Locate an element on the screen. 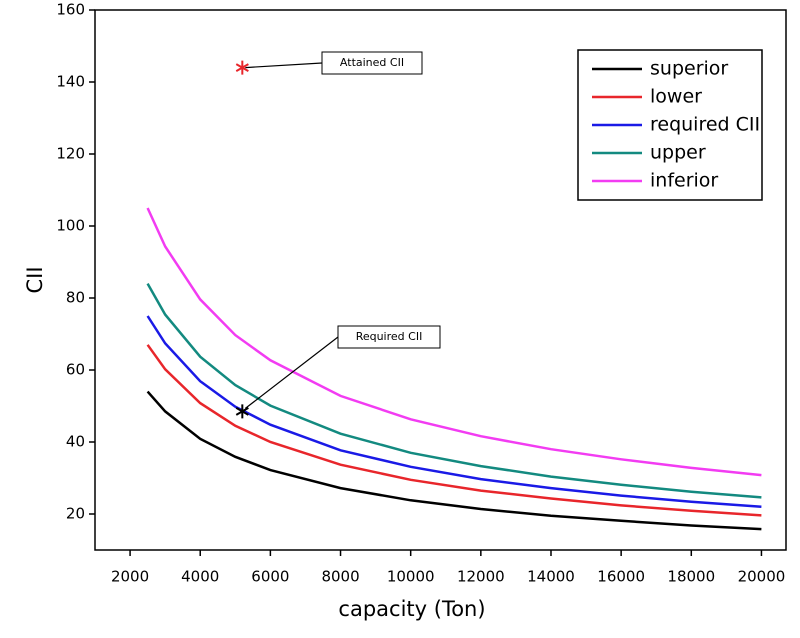 This screenshot has width=800, height=638. x-tick-label: 4000 is located at coordinates (200, 577).